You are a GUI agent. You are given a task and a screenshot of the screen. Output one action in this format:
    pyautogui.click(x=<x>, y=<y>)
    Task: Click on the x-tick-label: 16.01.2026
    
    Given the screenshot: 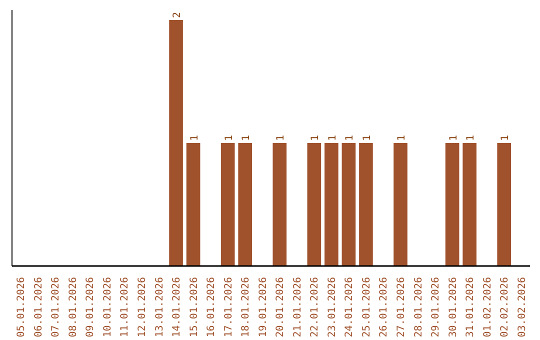 What is the action you would take?
    pyautogui.click(x=212, y=307)
    